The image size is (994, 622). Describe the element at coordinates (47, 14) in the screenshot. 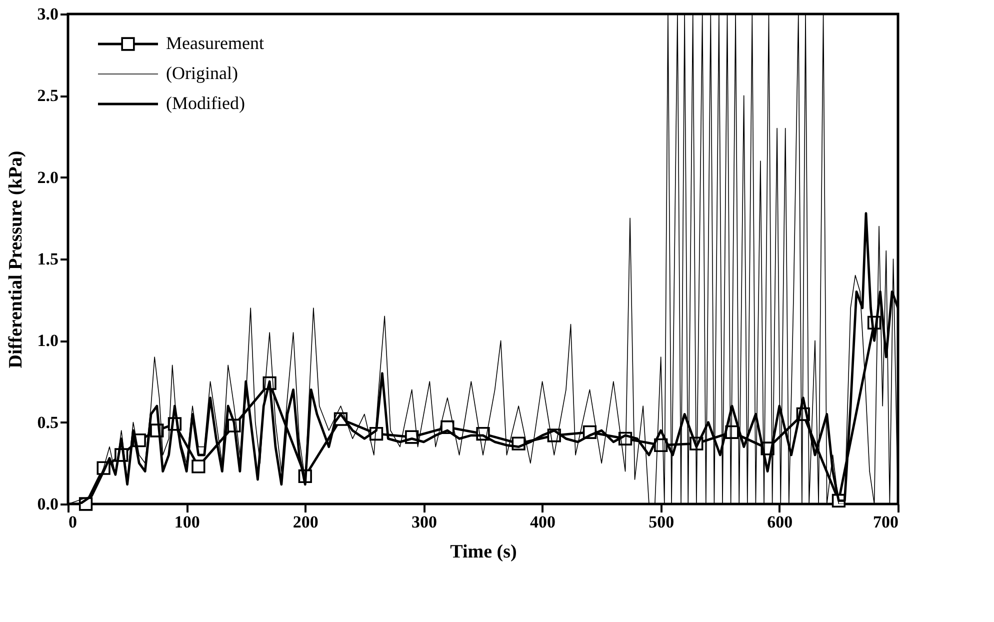

I see `y-tick-label: 3.0` at that location.